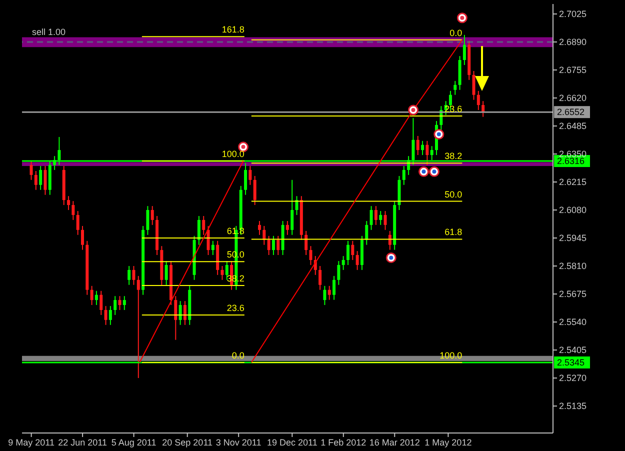 The image size is (625, 451). Describe the element at coordinates (292, 442) in the screenshot. I see `x-tick-label: 19 Dec 2011` at that location.